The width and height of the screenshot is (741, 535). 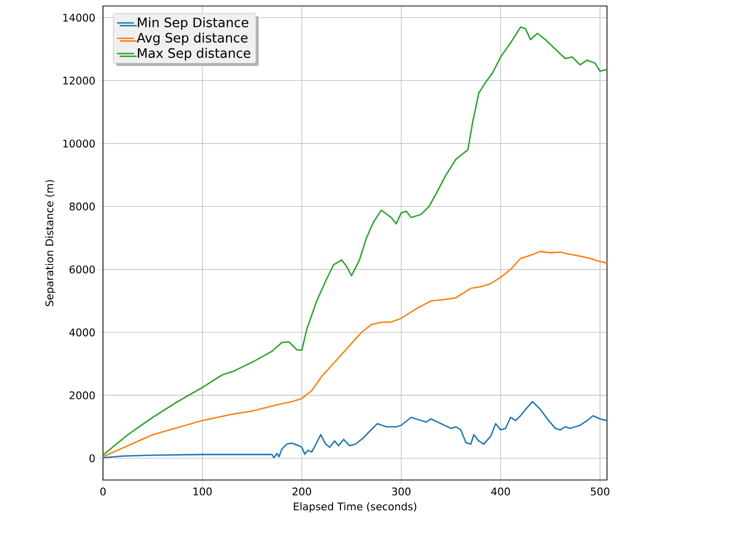 I want to click on y-tick-label: 14000, so click(x=79, y=18).